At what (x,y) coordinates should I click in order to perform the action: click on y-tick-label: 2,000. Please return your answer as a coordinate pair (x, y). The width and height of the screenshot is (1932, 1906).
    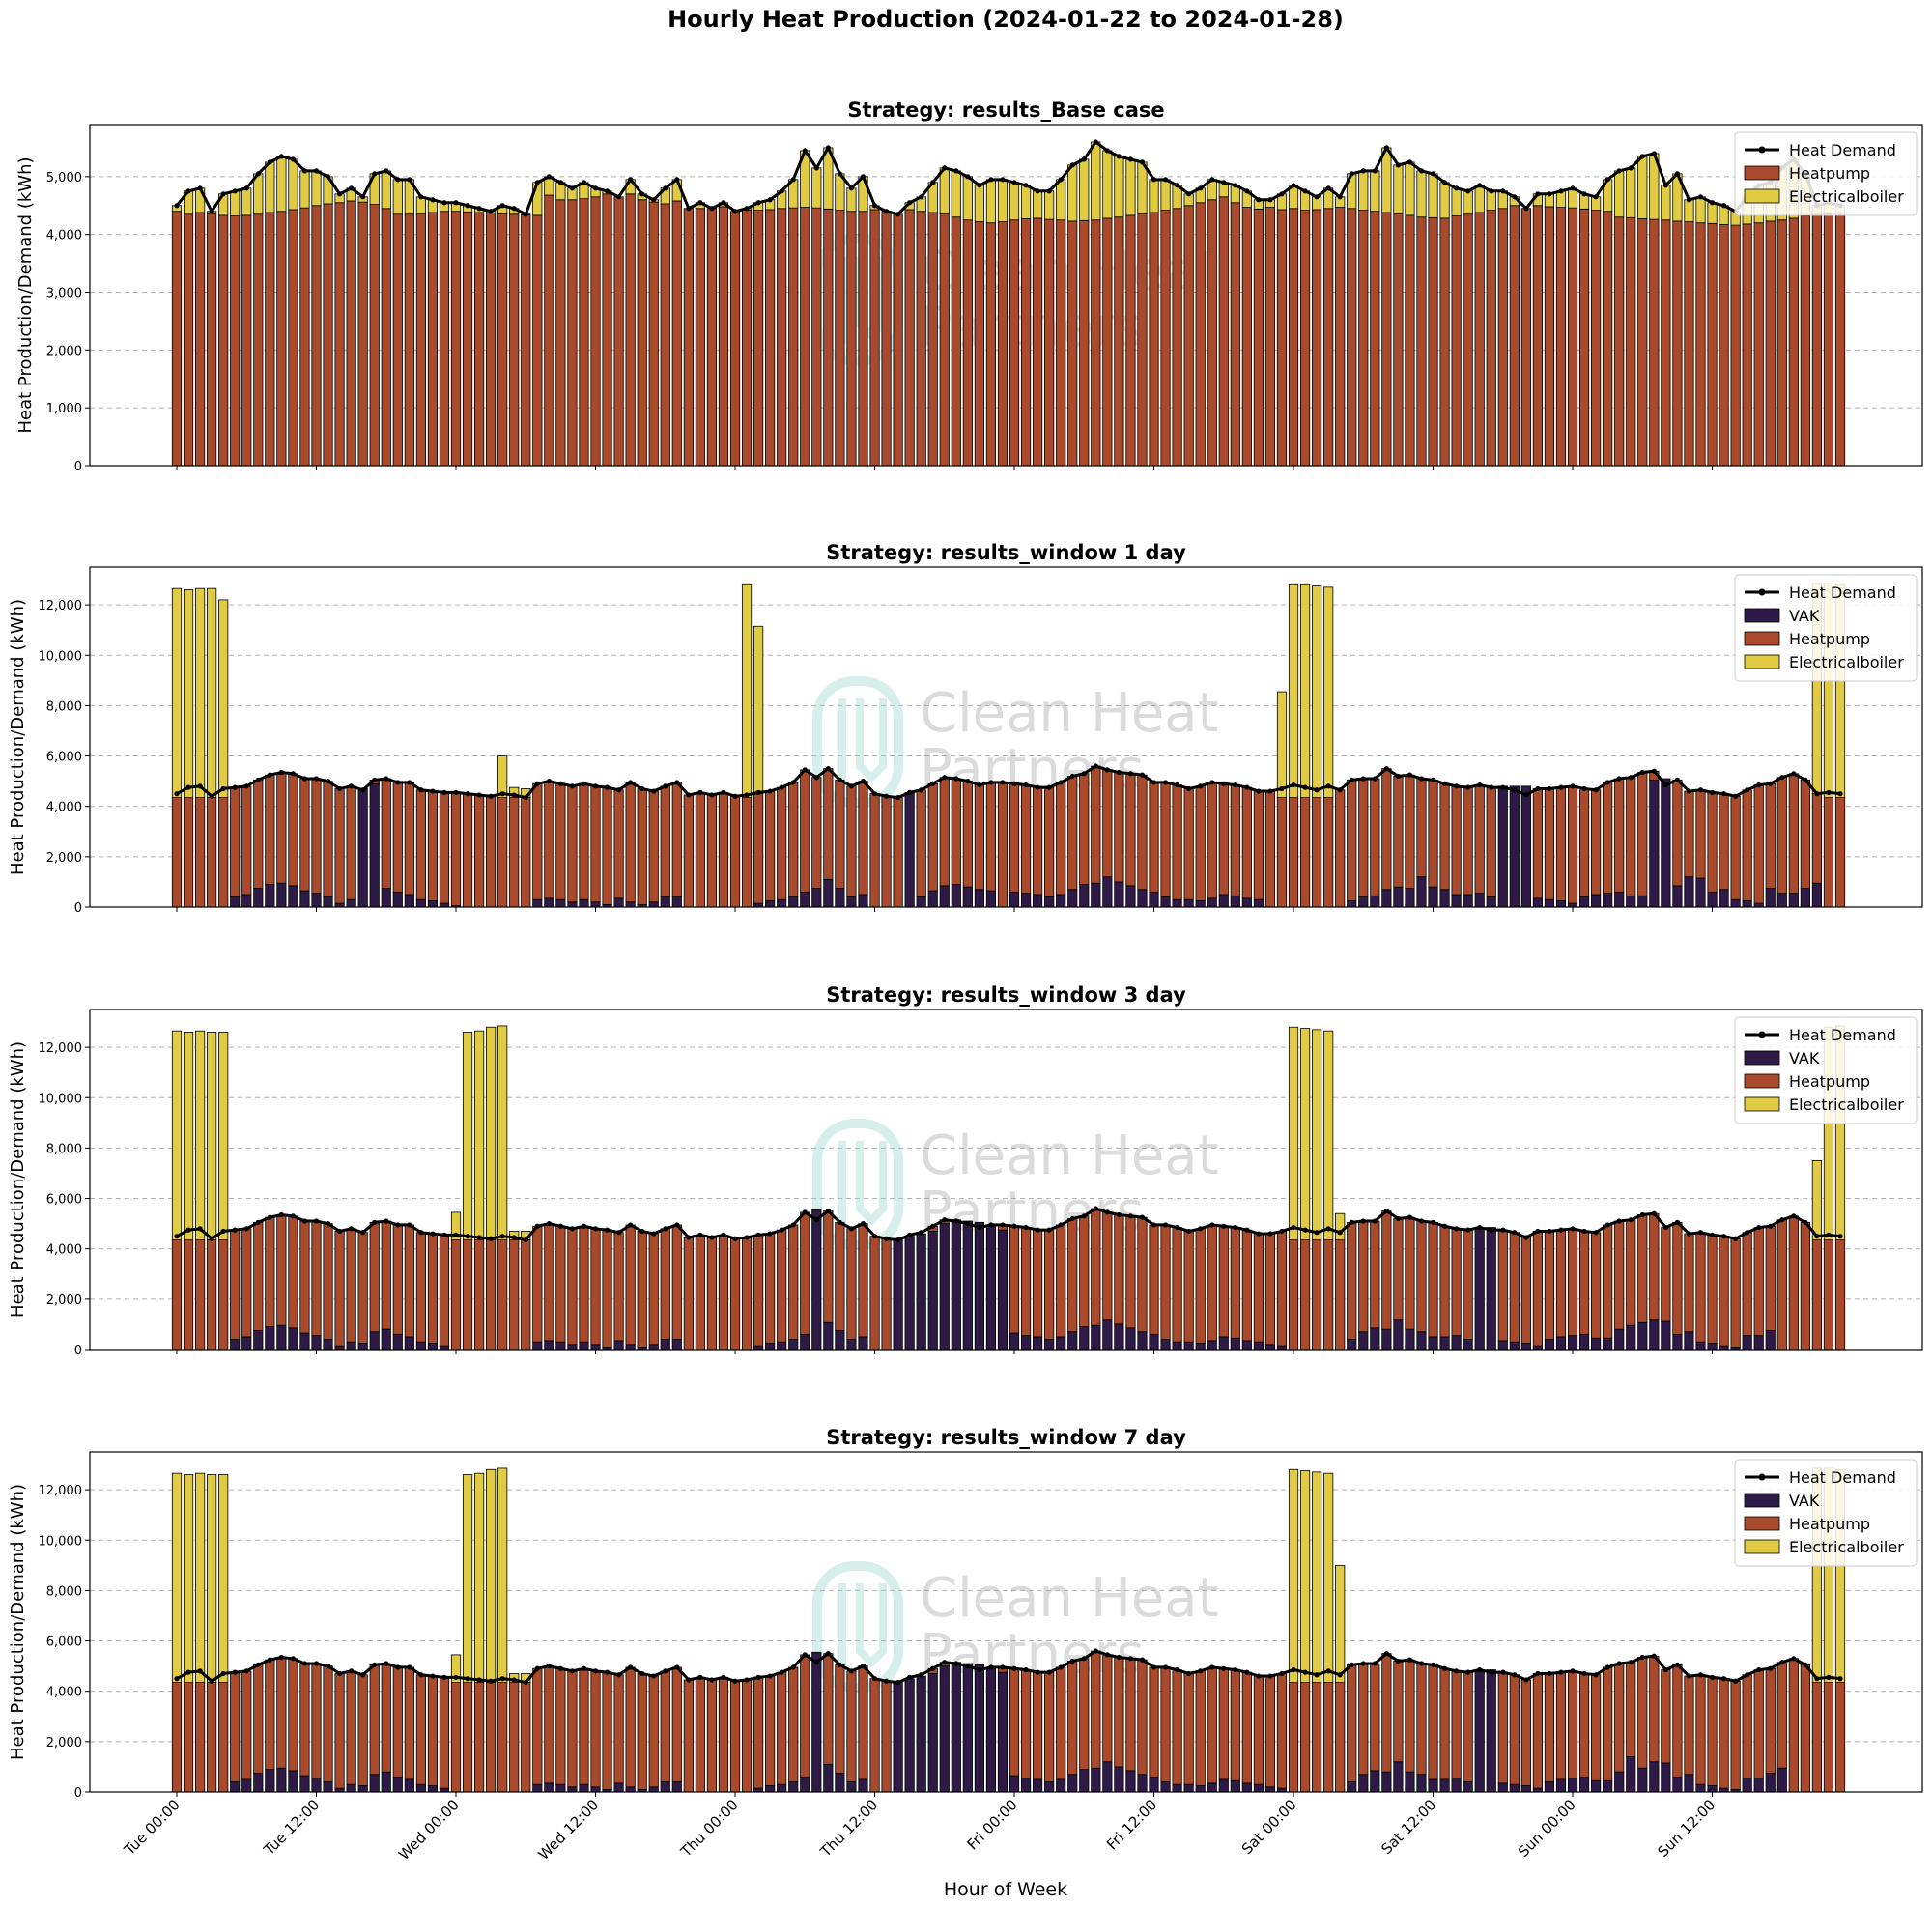
    Looking at the image, I should click on (64, 1743).